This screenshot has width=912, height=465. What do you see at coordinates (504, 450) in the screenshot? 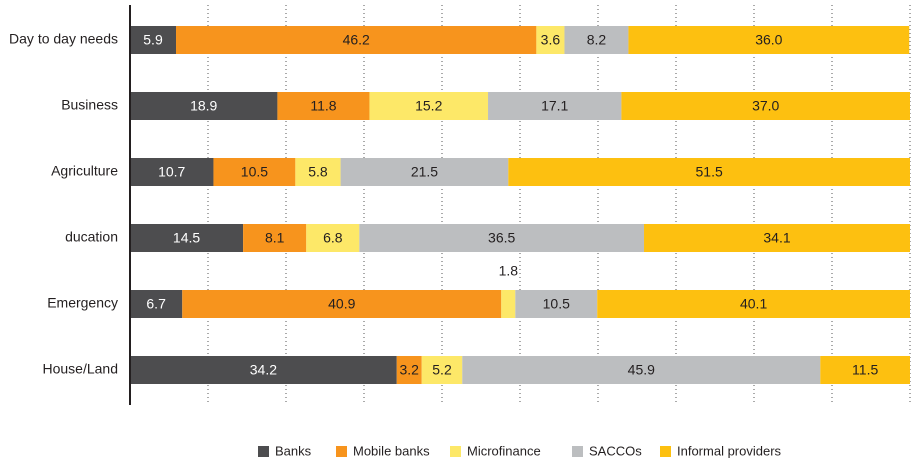
I see `legend-label: Microfinance` at bounding box center [504, 450].